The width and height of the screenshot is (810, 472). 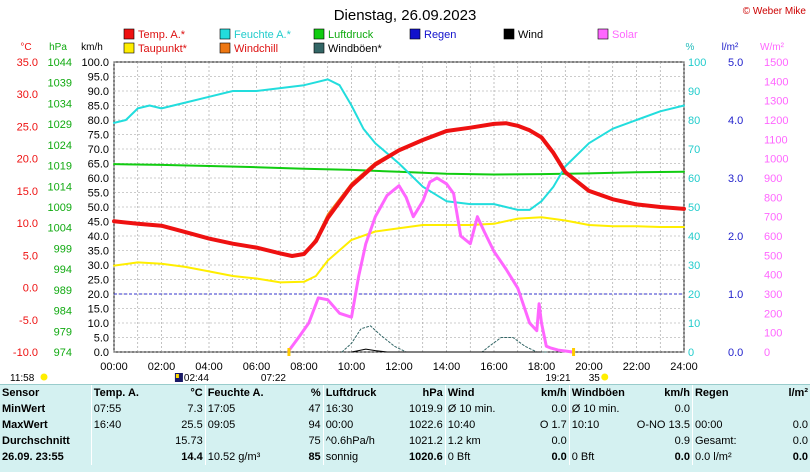 What do you see at coordinates (98, 194) in the screenshot?
I see `wind-tick-label: 55.0` at bounding box center [98, 194].